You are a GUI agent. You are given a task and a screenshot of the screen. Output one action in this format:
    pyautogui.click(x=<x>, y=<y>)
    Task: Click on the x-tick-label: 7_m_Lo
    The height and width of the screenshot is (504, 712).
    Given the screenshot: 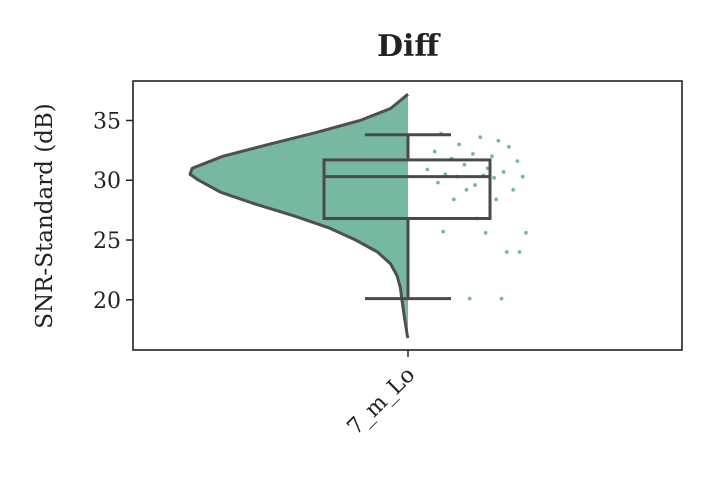 What is the action you would take?
    pyautogui.click(x=382, y=402)
    